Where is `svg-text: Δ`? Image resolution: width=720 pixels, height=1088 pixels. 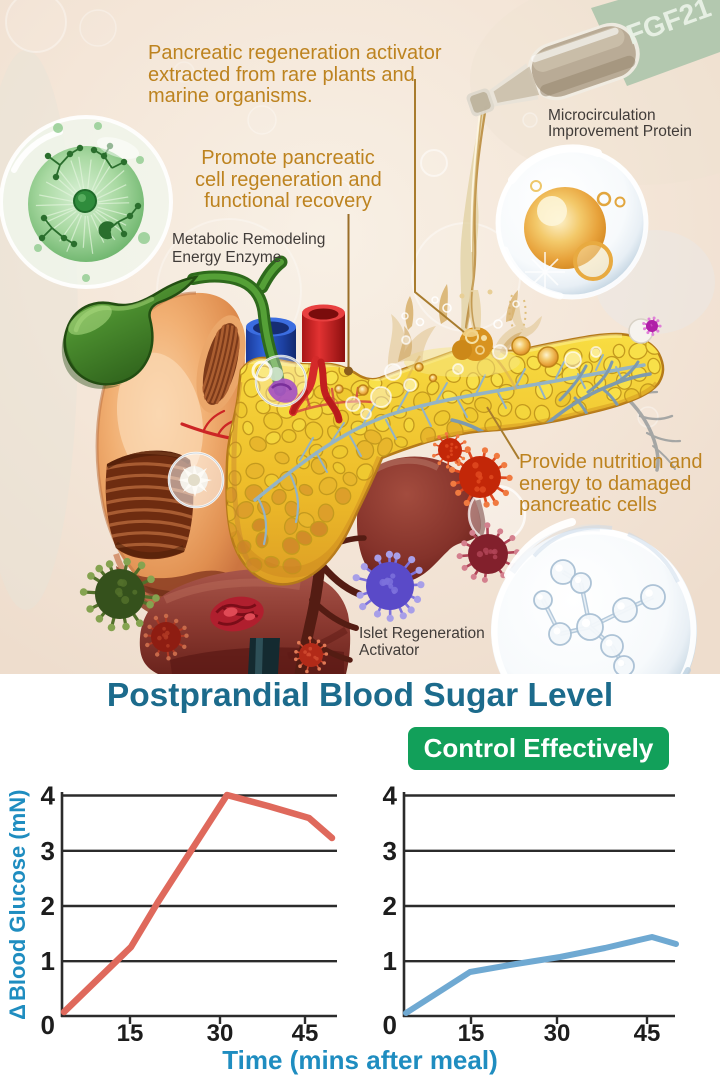
svg-text: Δ is located at coordinates (17, 1012).